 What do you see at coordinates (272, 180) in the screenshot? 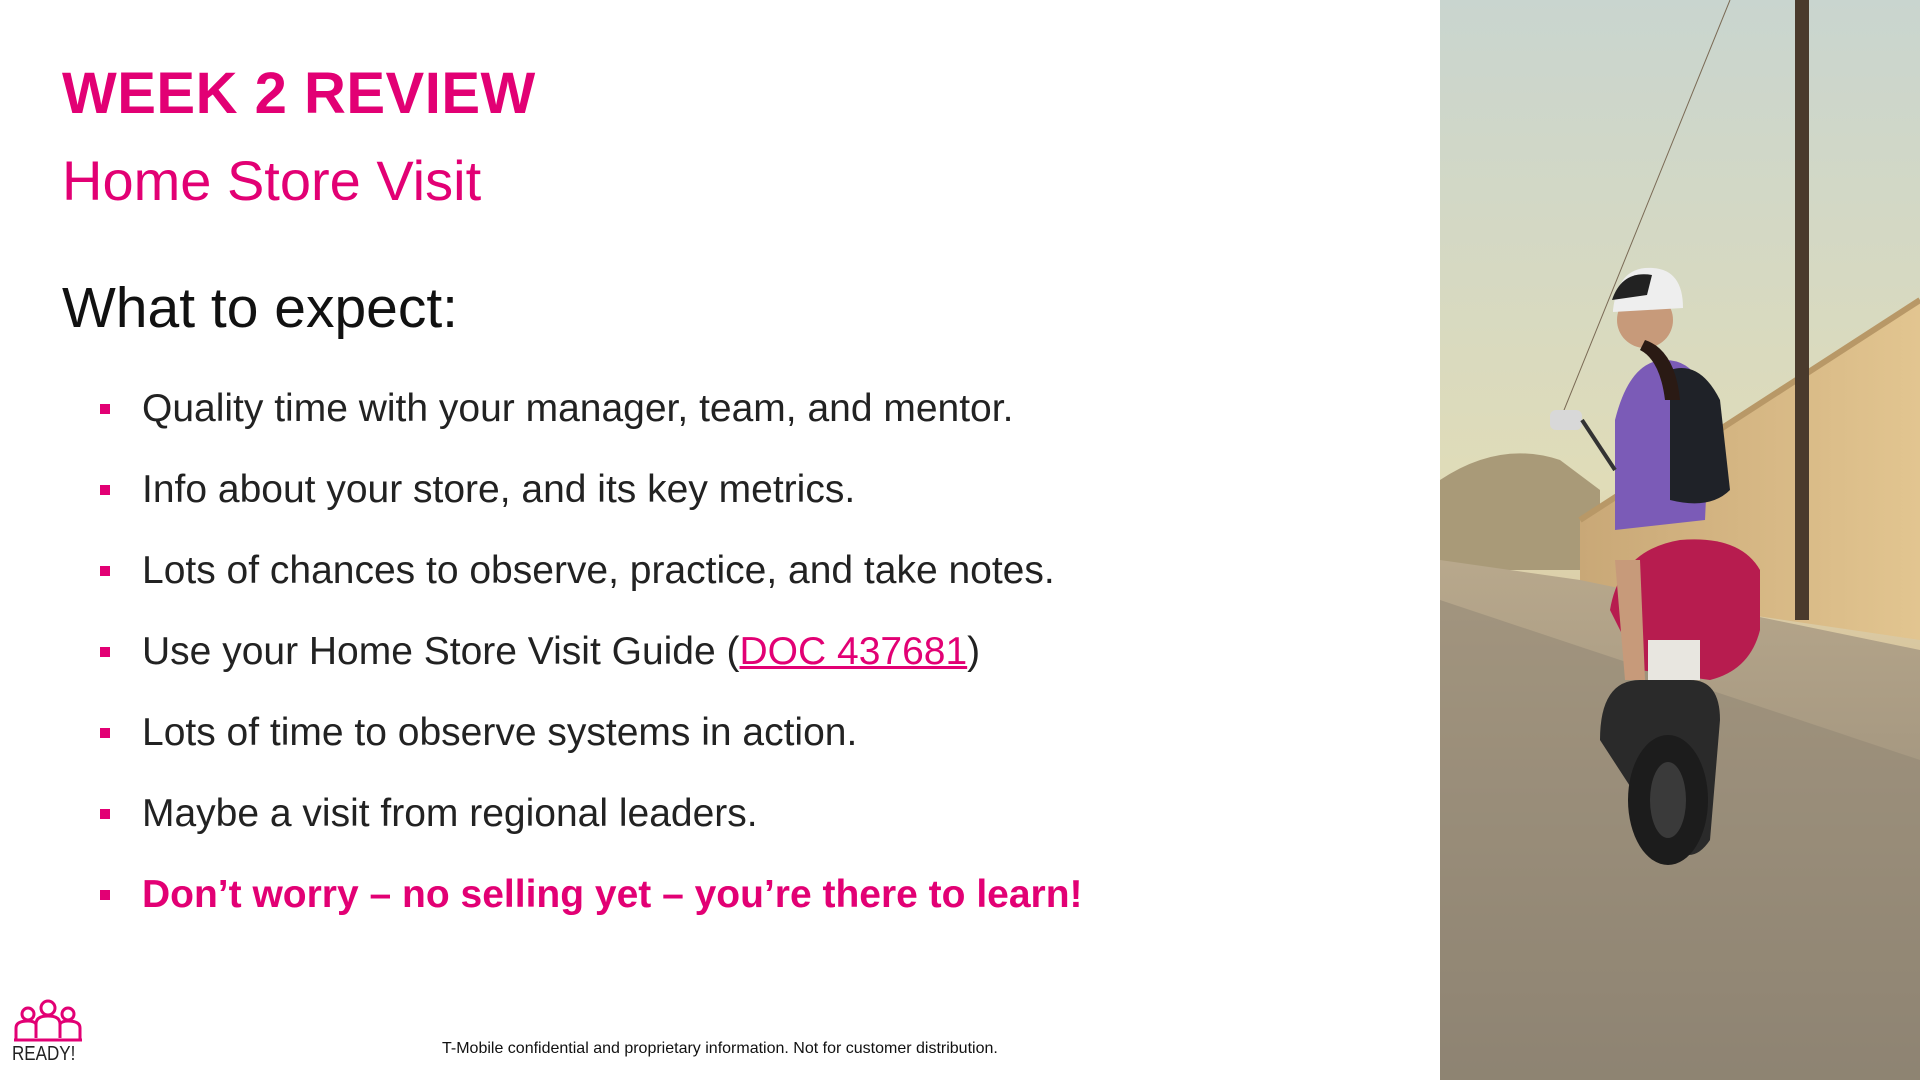
I see `slide-subtitle: Home Store Visit` at bounding box center [272, 180].